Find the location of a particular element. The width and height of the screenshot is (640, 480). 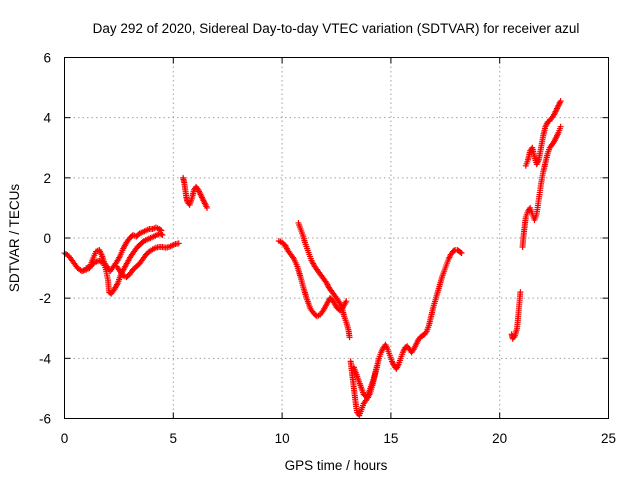

x-tick-label: 15 is located at coordinates (390, 438).